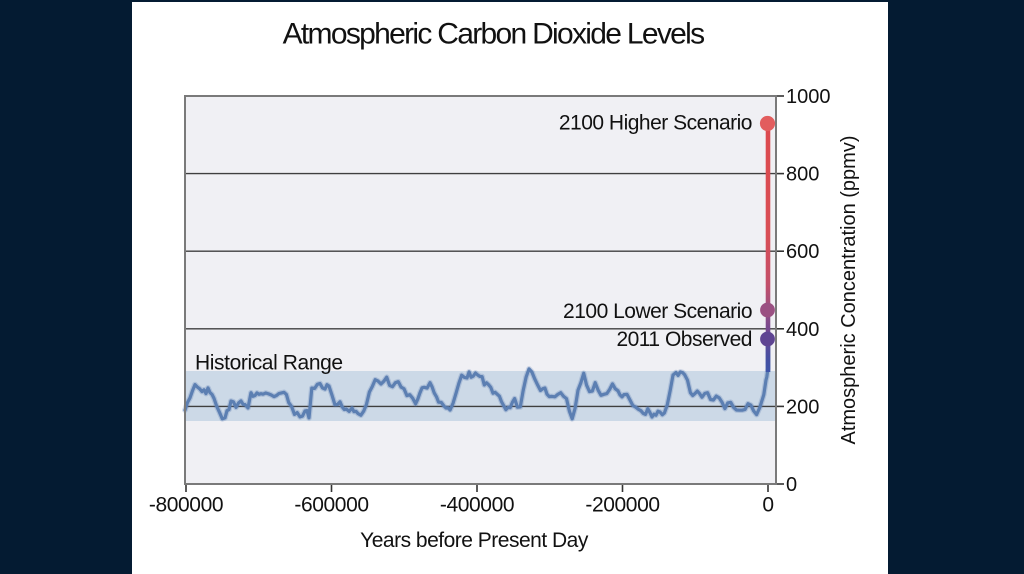 The height and width of the screenshot is (574, 1024). I want to click on svg-text: -600000, so click(331, 505).